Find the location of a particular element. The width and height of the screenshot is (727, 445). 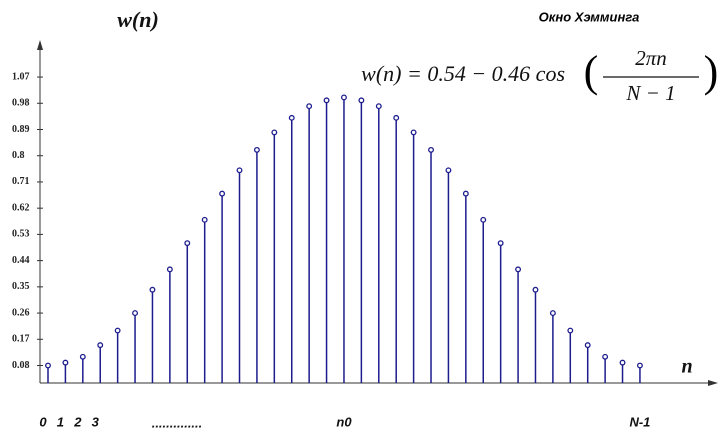

paren: ) is located at coordinates (711, 71).